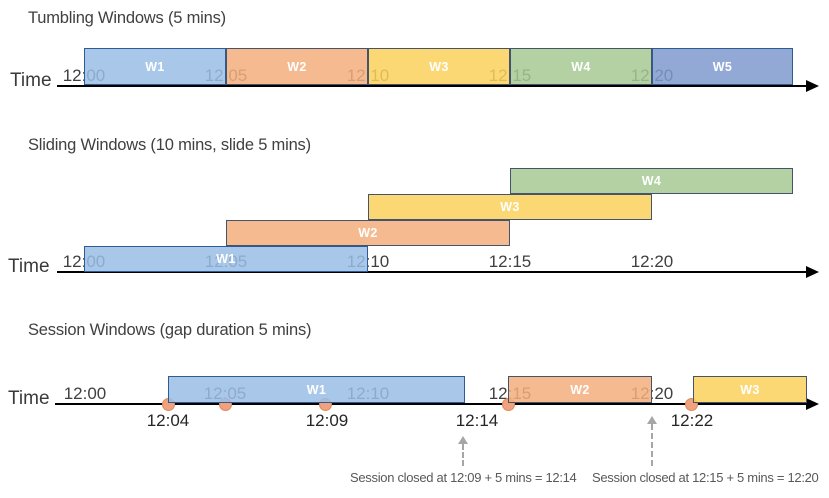 Image resolution: width=829 pixels, height=498 pixels. I want to click on tumbling-window-w5: W5, so click(722, 66).